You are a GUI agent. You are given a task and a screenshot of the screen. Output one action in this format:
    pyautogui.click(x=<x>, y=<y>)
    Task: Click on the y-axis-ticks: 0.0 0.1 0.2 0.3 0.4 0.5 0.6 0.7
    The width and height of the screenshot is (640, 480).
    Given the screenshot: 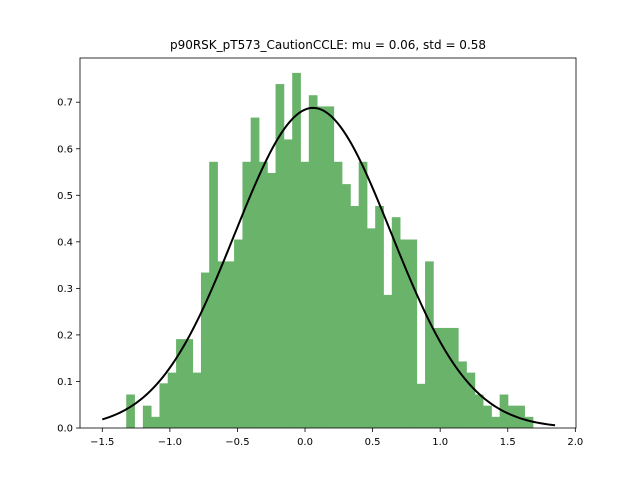 What is the action you would take?
    pyautogui.click(x=68, y=266)
    